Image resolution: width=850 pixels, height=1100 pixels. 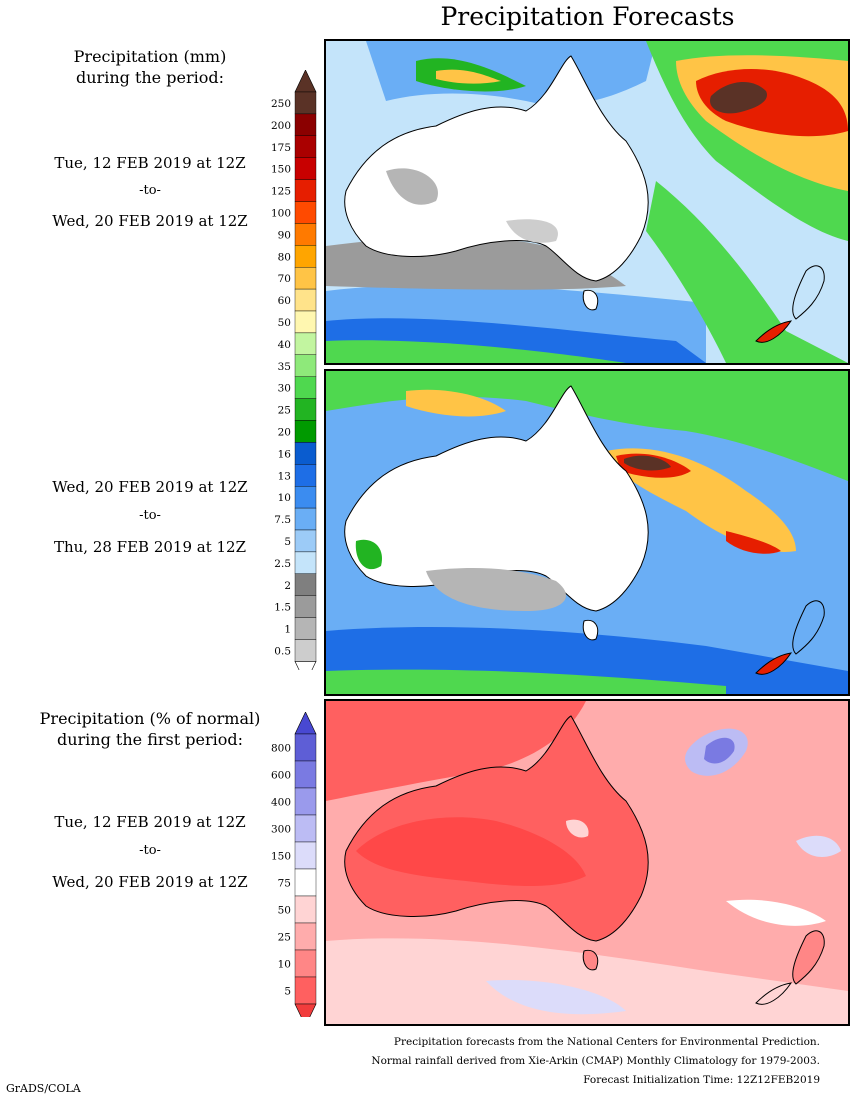 What do you see at coordinates (281, 776) in the screenshot?
I see `percent-colorbar-tick-label: 600` at bounding box center [281, 776].